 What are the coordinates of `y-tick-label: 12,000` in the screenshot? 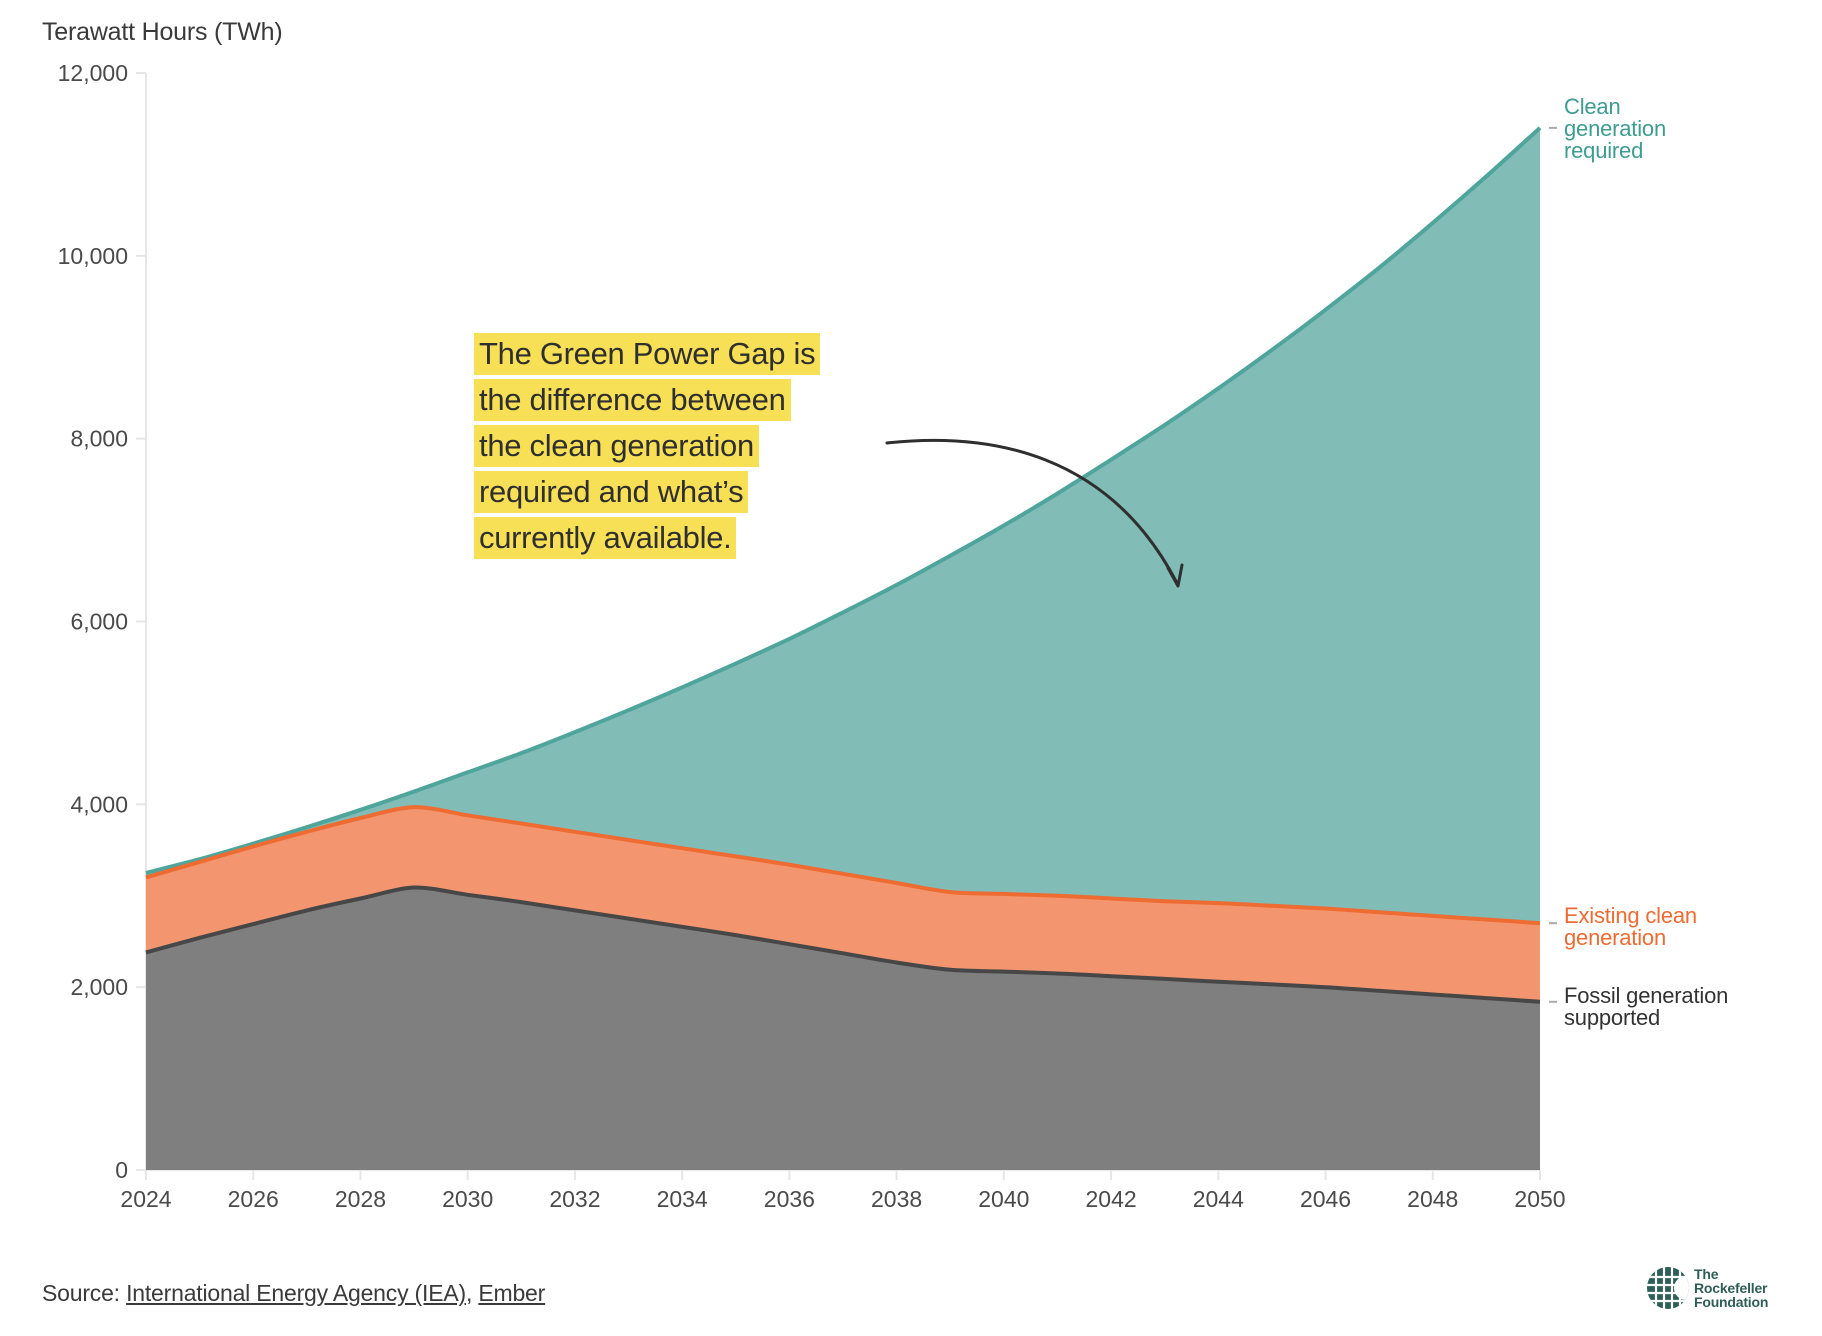 It's located at (93, 73).